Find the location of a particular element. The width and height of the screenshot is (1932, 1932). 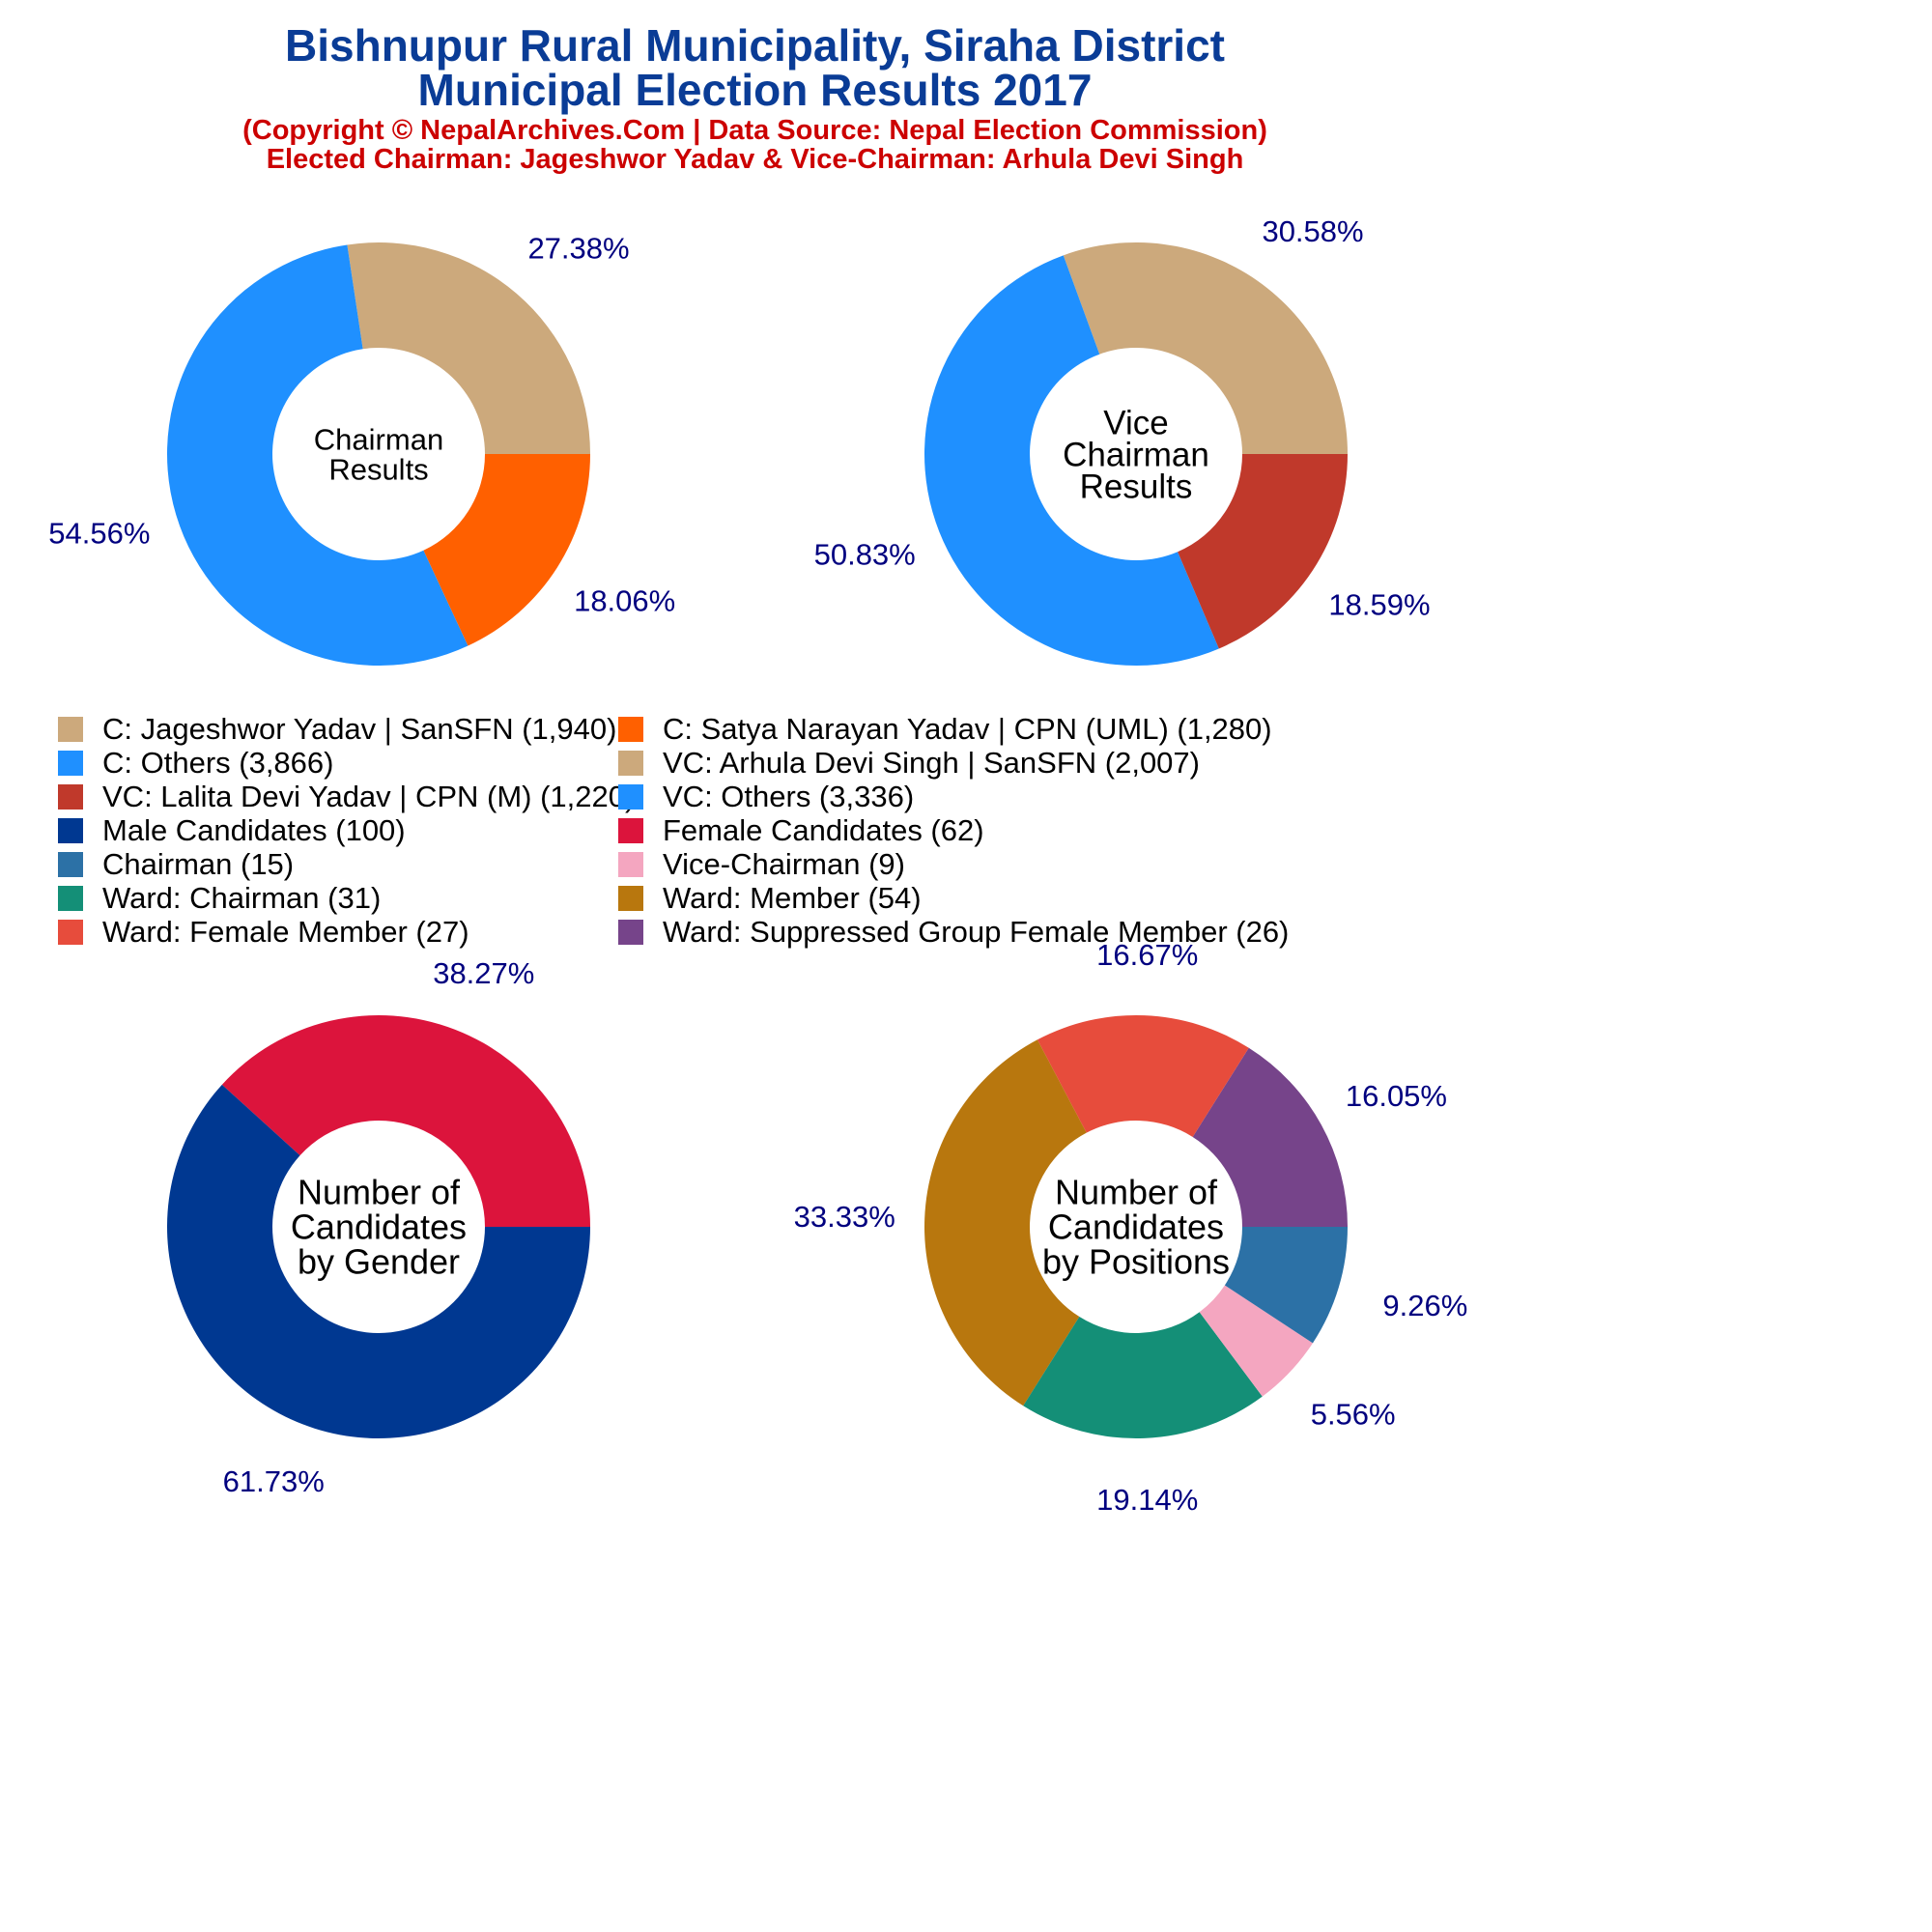

legend-label: VC: Lalita Devi Yadav | CPN (M) (1,220) is located at coordinates (369, 796).